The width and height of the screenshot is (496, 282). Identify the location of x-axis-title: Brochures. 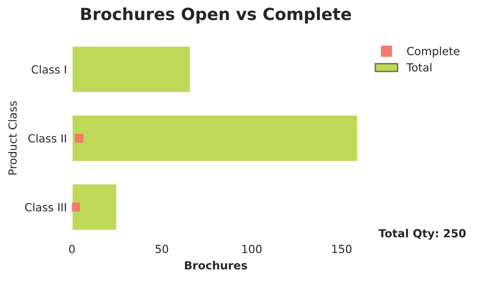
(216, 265).